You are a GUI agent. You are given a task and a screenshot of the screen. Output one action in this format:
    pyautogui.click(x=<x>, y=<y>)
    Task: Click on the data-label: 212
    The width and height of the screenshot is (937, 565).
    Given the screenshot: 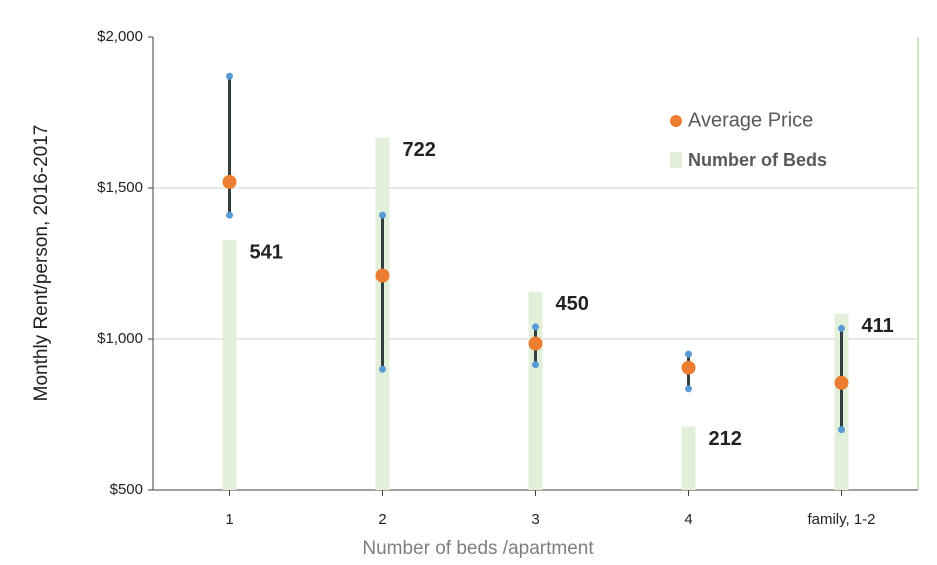 What is the action you would take?
    pyautogui.click(x=725, y=439)
    